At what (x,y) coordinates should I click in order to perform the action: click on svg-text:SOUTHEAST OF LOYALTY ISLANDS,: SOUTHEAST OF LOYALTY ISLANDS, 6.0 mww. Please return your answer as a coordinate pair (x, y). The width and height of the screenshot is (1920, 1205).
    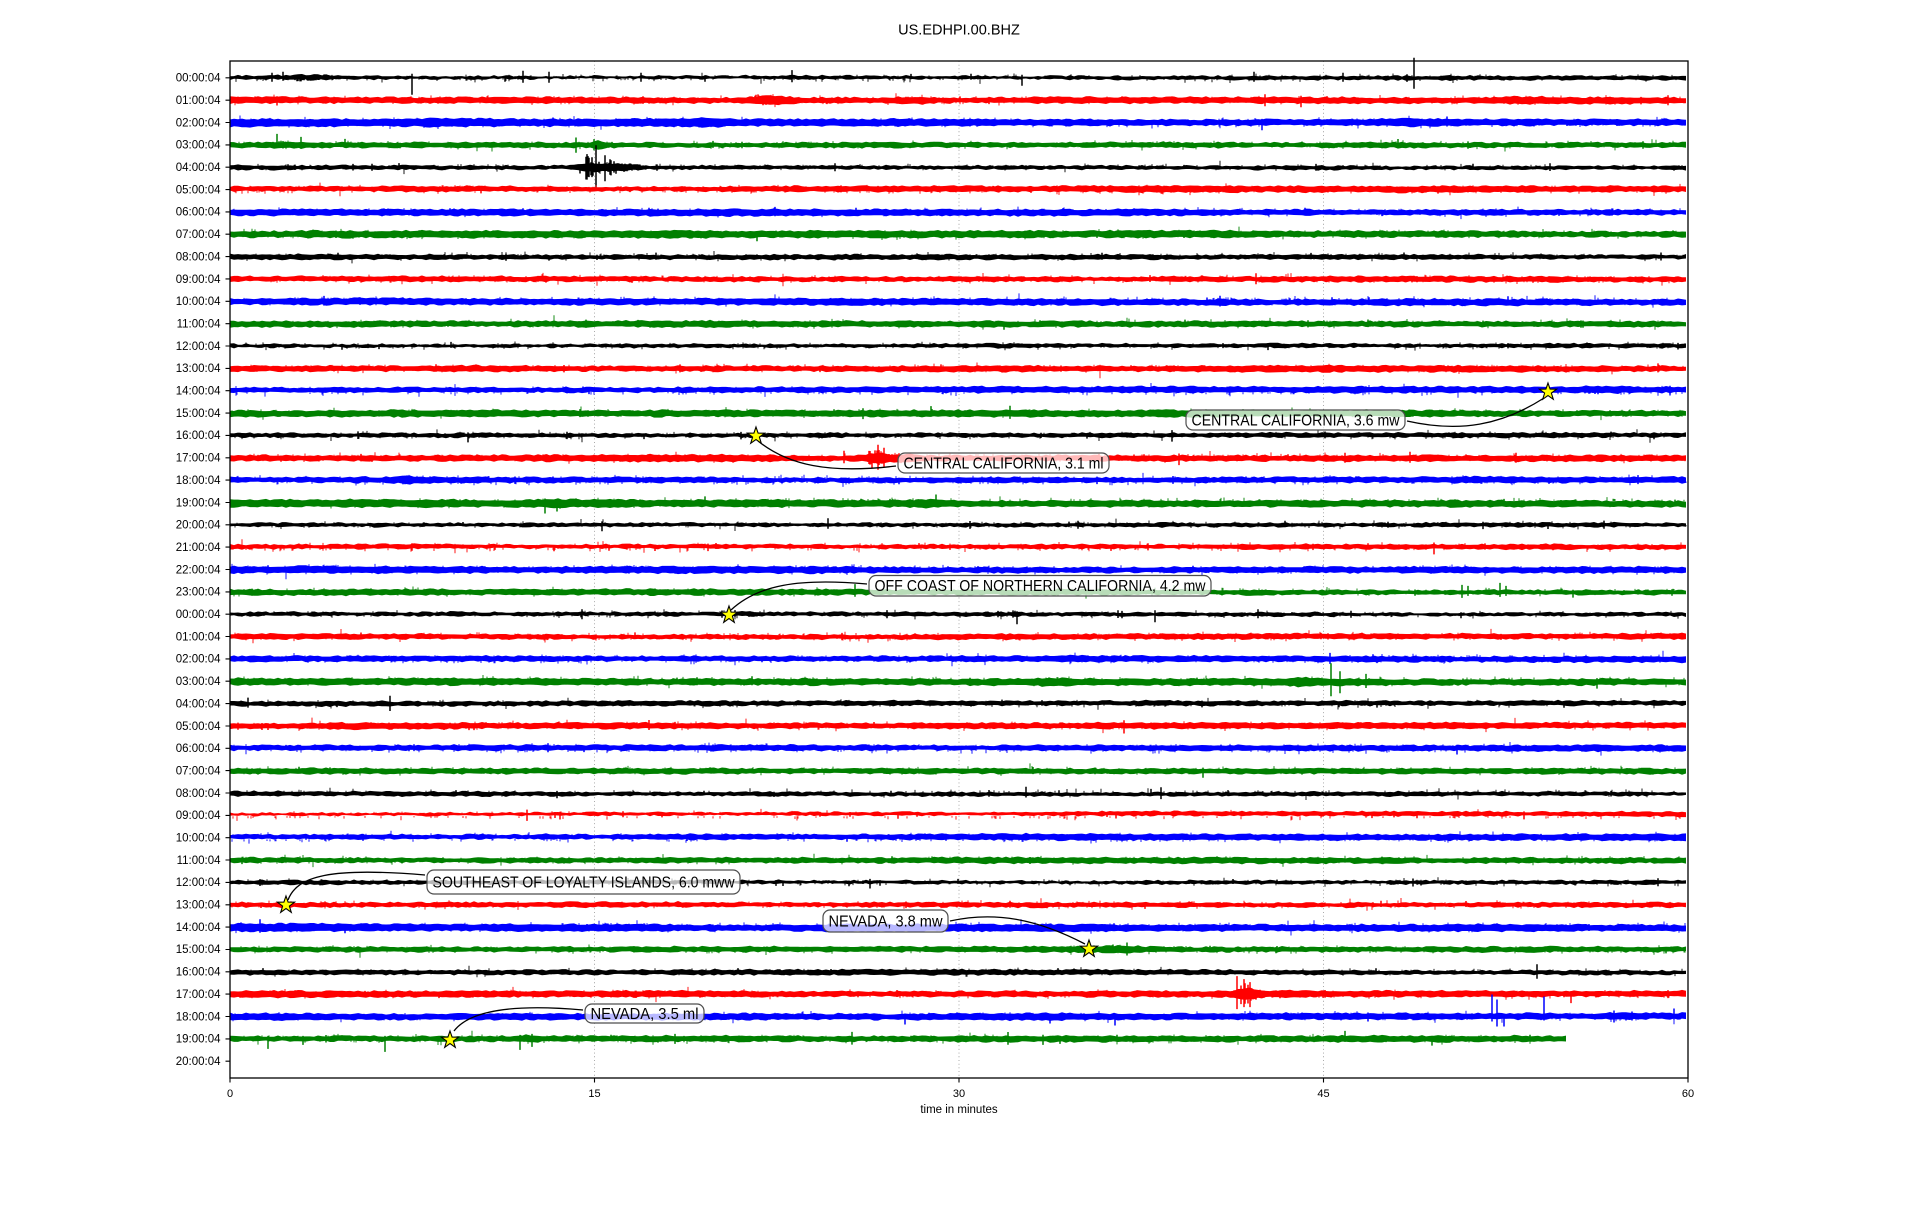
    Looking at the image, I should click on (584, 882).